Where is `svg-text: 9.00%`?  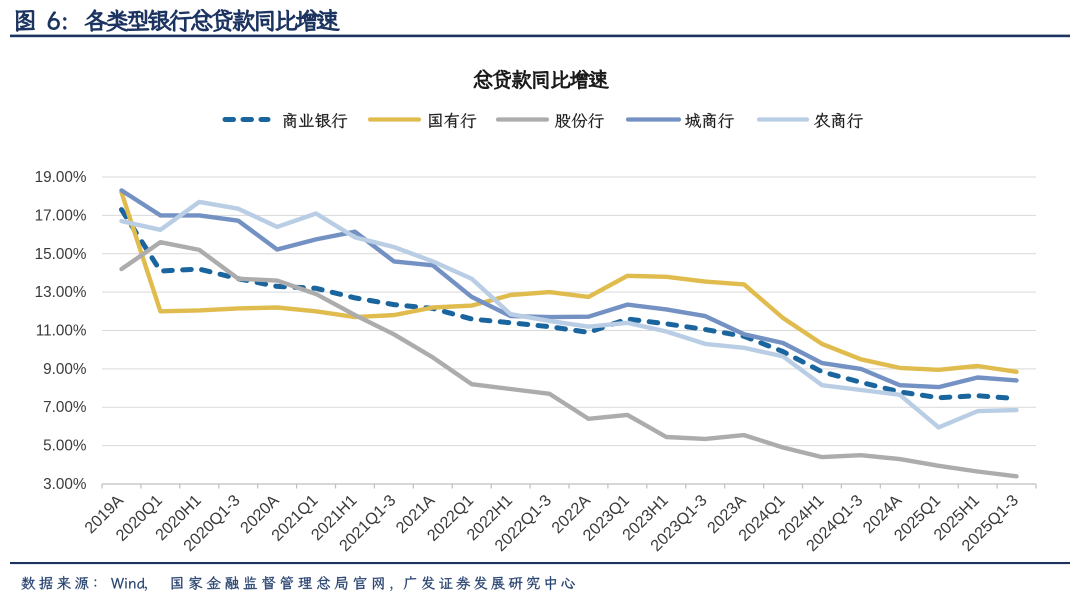 svg-text: 9.00% is located at coordinates (65, 369).